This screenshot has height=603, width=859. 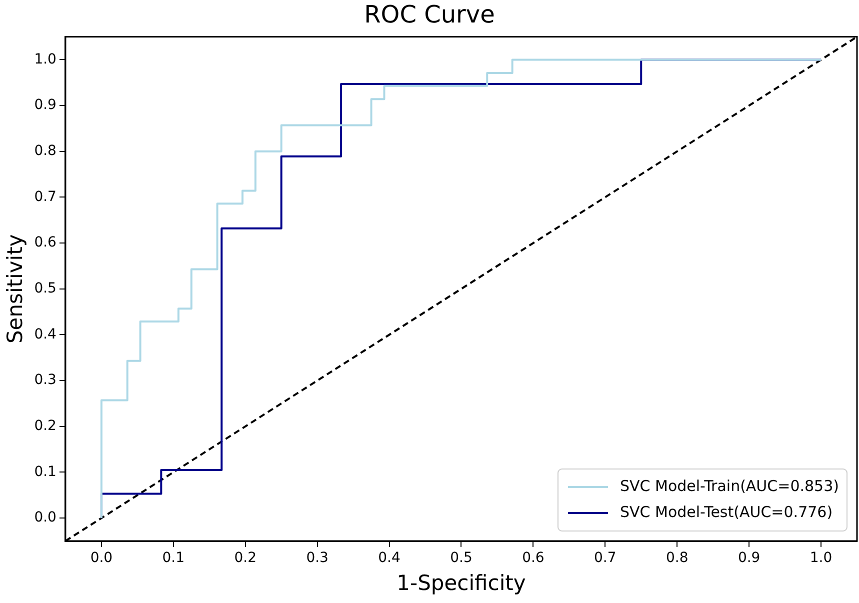 I want to click on x-tick-label: 0.0, so click(x=101, y=558).